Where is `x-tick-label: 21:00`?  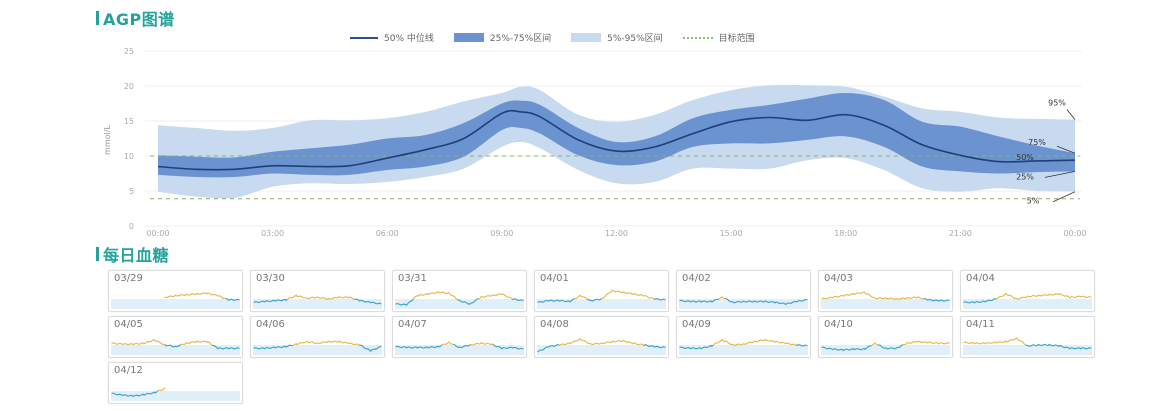
x-tick-label: 21:00 is located at coordinates (960, 233).